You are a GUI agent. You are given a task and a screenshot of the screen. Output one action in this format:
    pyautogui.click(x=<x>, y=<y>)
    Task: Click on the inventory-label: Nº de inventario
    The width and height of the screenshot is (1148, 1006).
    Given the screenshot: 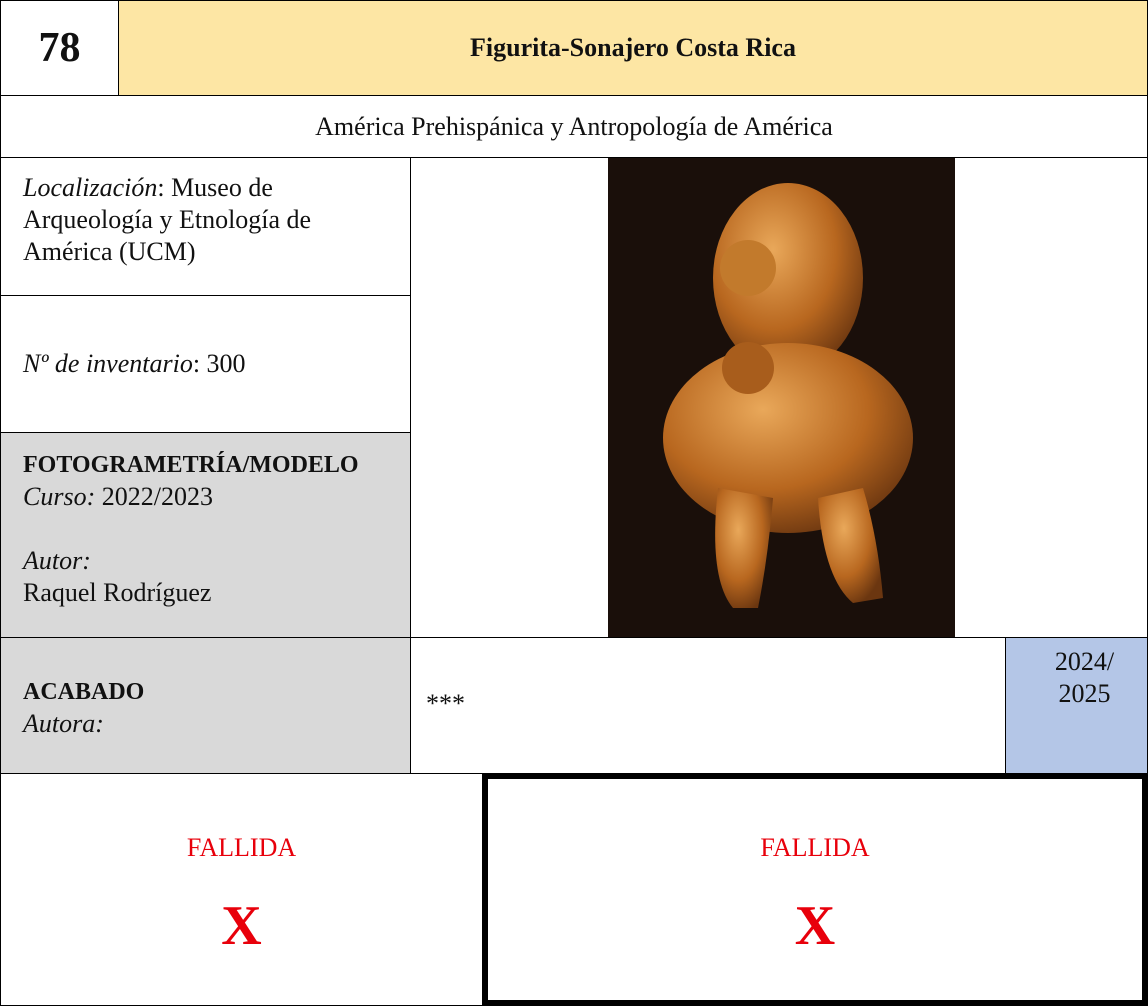 What is the action you would take?
    pyautogui.click(x=108, y=363)
    